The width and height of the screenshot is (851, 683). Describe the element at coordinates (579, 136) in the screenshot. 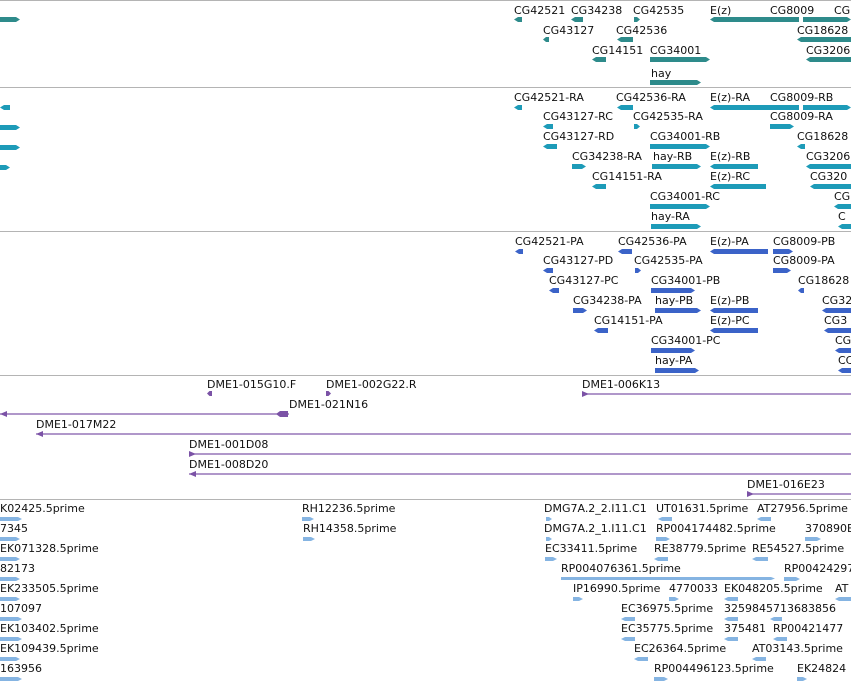

I see `transcript-feature-label: CG43127-RD` at that location.